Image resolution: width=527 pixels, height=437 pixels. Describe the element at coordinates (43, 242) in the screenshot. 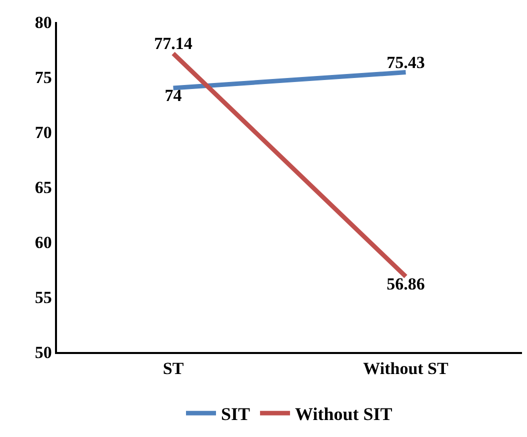

I see `y-tick-label: 60` at that location.